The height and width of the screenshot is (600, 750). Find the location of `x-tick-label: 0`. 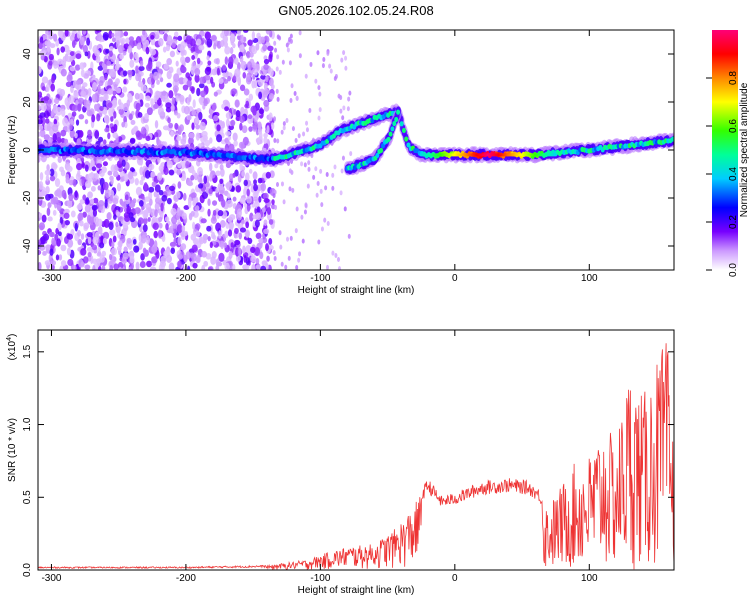

x-tick-label: 0 is located at coordinates (455, 578).